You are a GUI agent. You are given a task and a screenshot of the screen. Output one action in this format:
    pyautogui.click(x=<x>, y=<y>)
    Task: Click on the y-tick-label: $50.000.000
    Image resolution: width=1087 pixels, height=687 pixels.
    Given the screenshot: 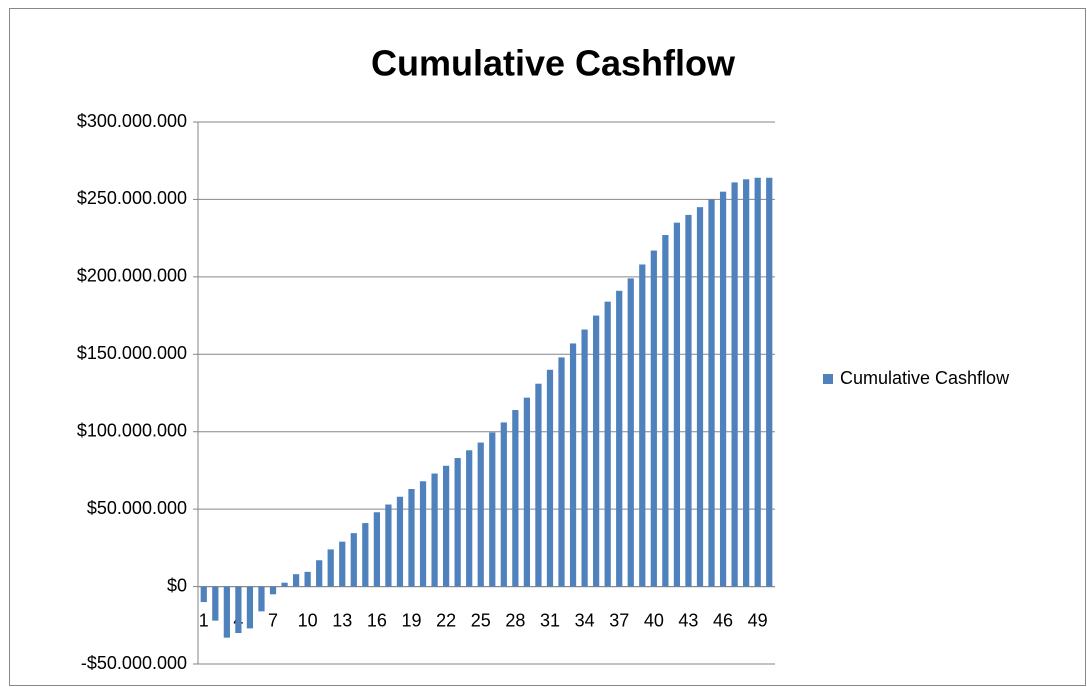 What is the action you would take?
    pyautogui.click(x=137, y=508)
    